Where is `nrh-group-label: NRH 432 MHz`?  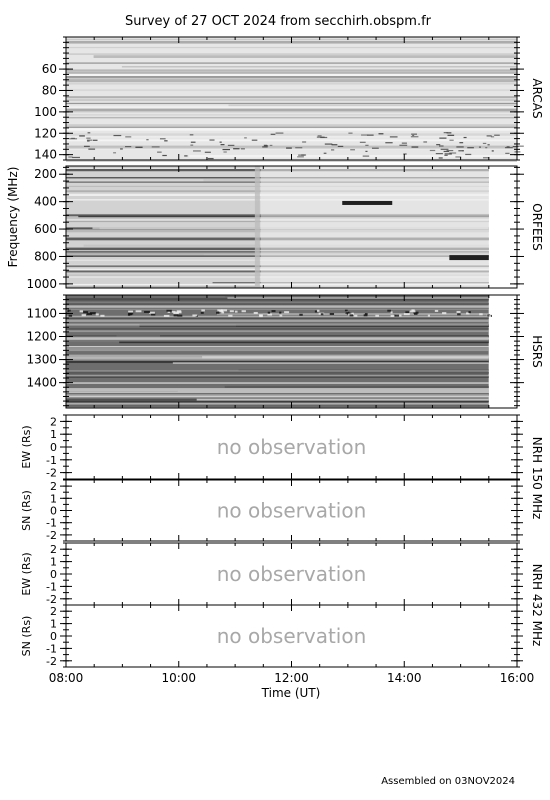
nrh-group-label: NRH 432 MHz is located at coordinates (537, 605).